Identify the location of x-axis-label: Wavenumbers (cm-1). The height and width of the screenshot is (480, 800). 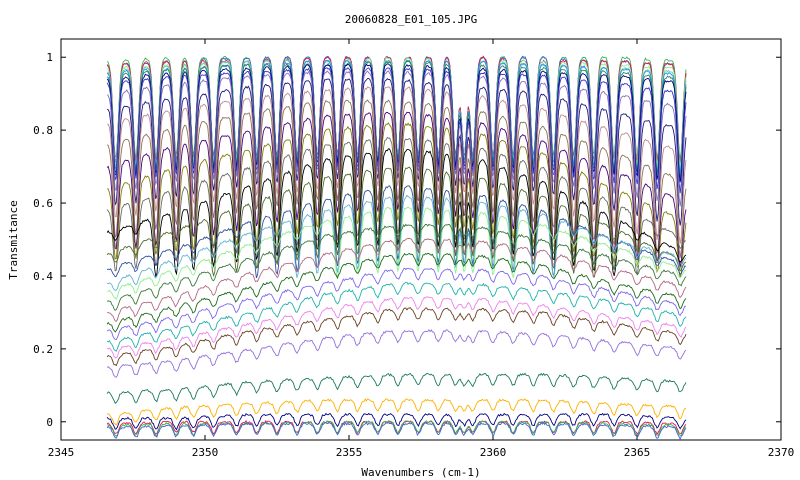
(420, 472).